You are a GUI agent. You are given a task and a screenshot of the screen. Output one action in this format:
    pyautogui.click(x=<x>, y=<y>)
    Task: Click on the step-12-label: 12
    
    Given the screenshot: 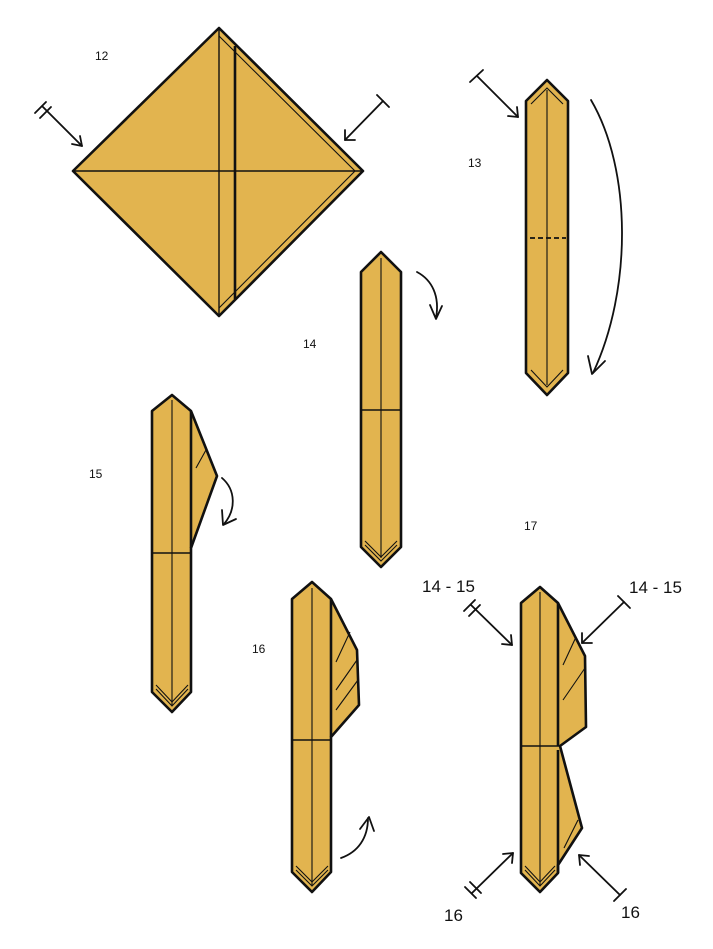 What is the action you would take?
    pyautogui.click(x=102, y=56)
    